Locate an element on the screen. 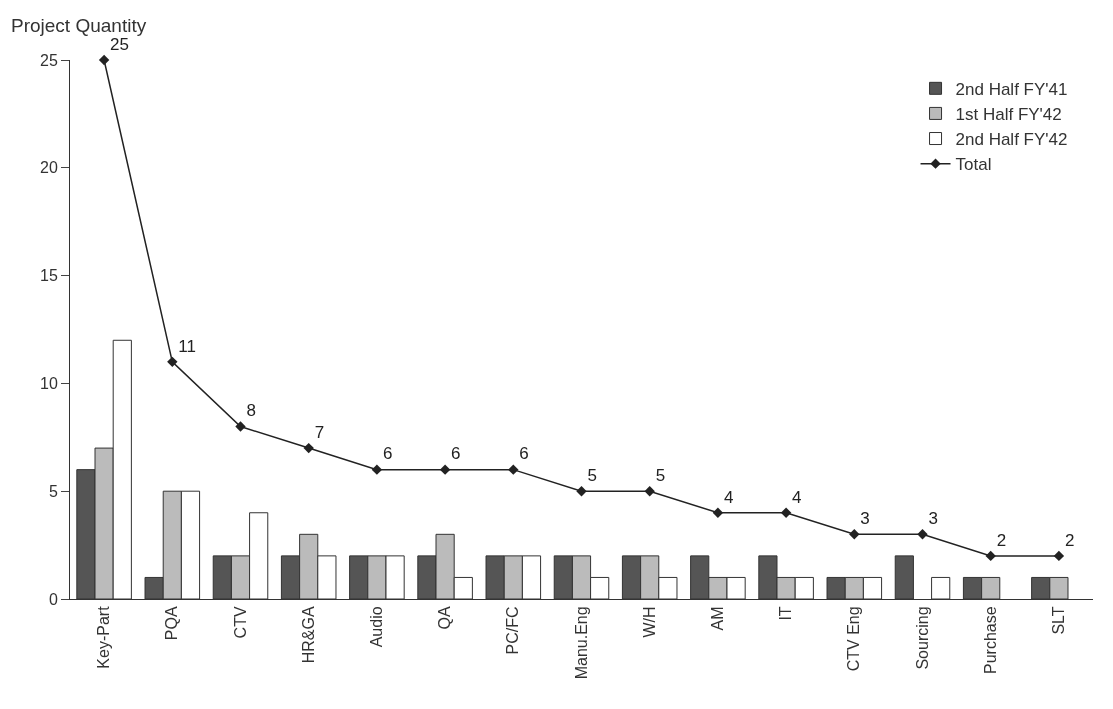 The image size is (1113, 709). y-tick-label: 20 is located at coordinates (49, 168).